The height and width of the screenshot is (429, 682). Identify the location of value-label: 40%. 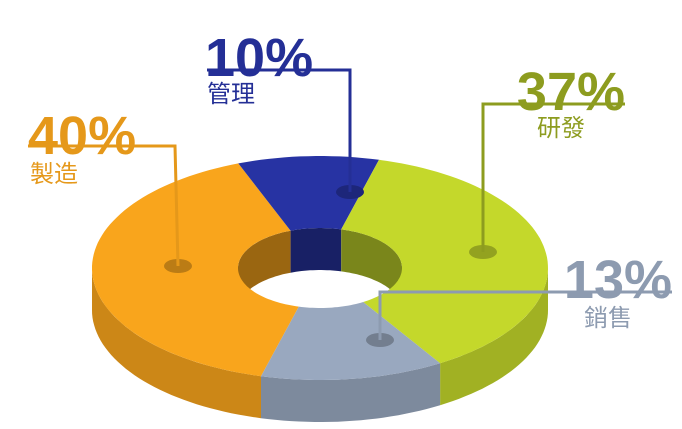
(82, 136).